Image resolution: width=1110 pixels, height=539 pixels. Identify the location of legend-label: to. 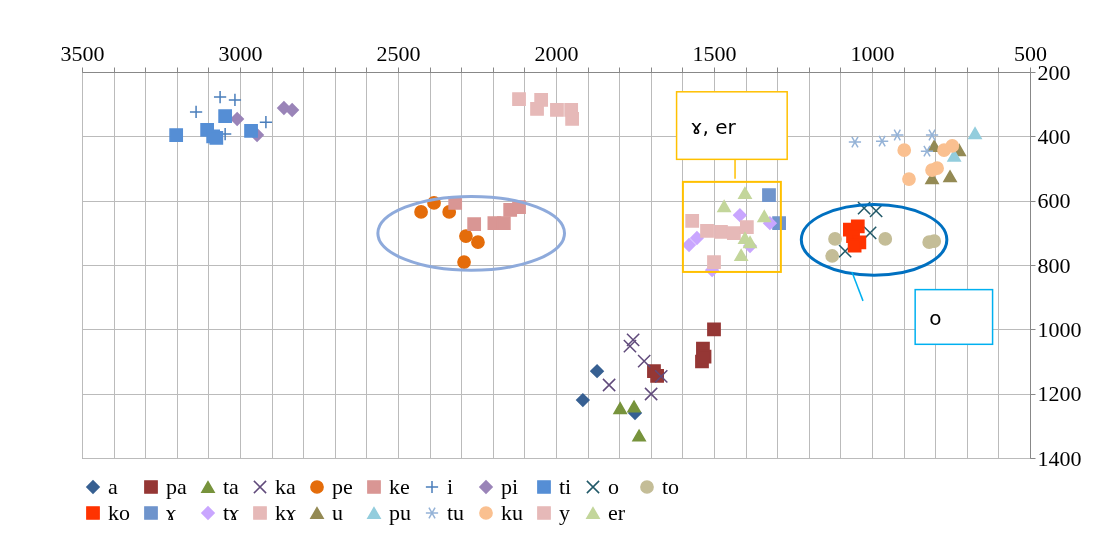
(671, 486).